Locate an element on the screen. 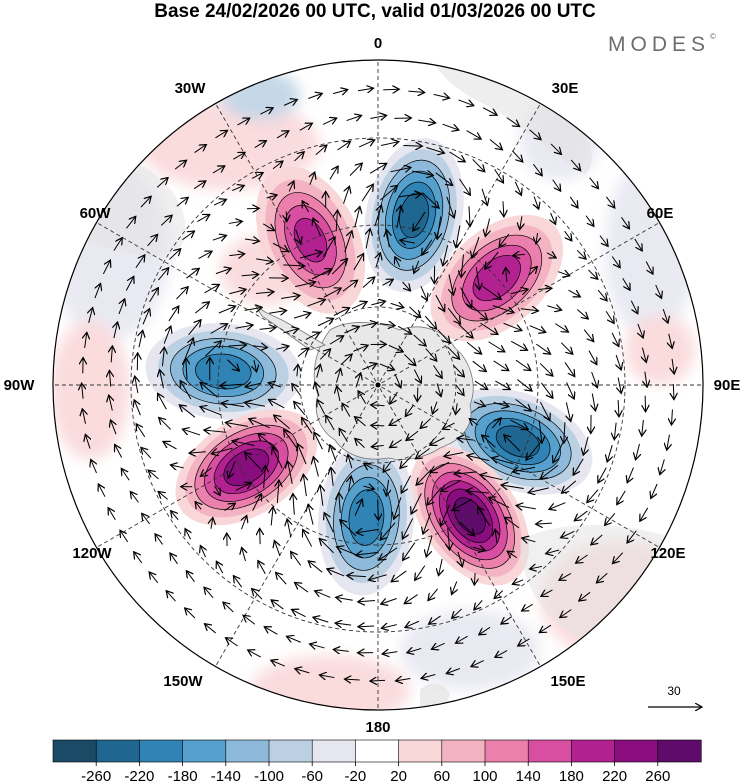  lon-label-90e: 90E is located at coordinates (727, 385).